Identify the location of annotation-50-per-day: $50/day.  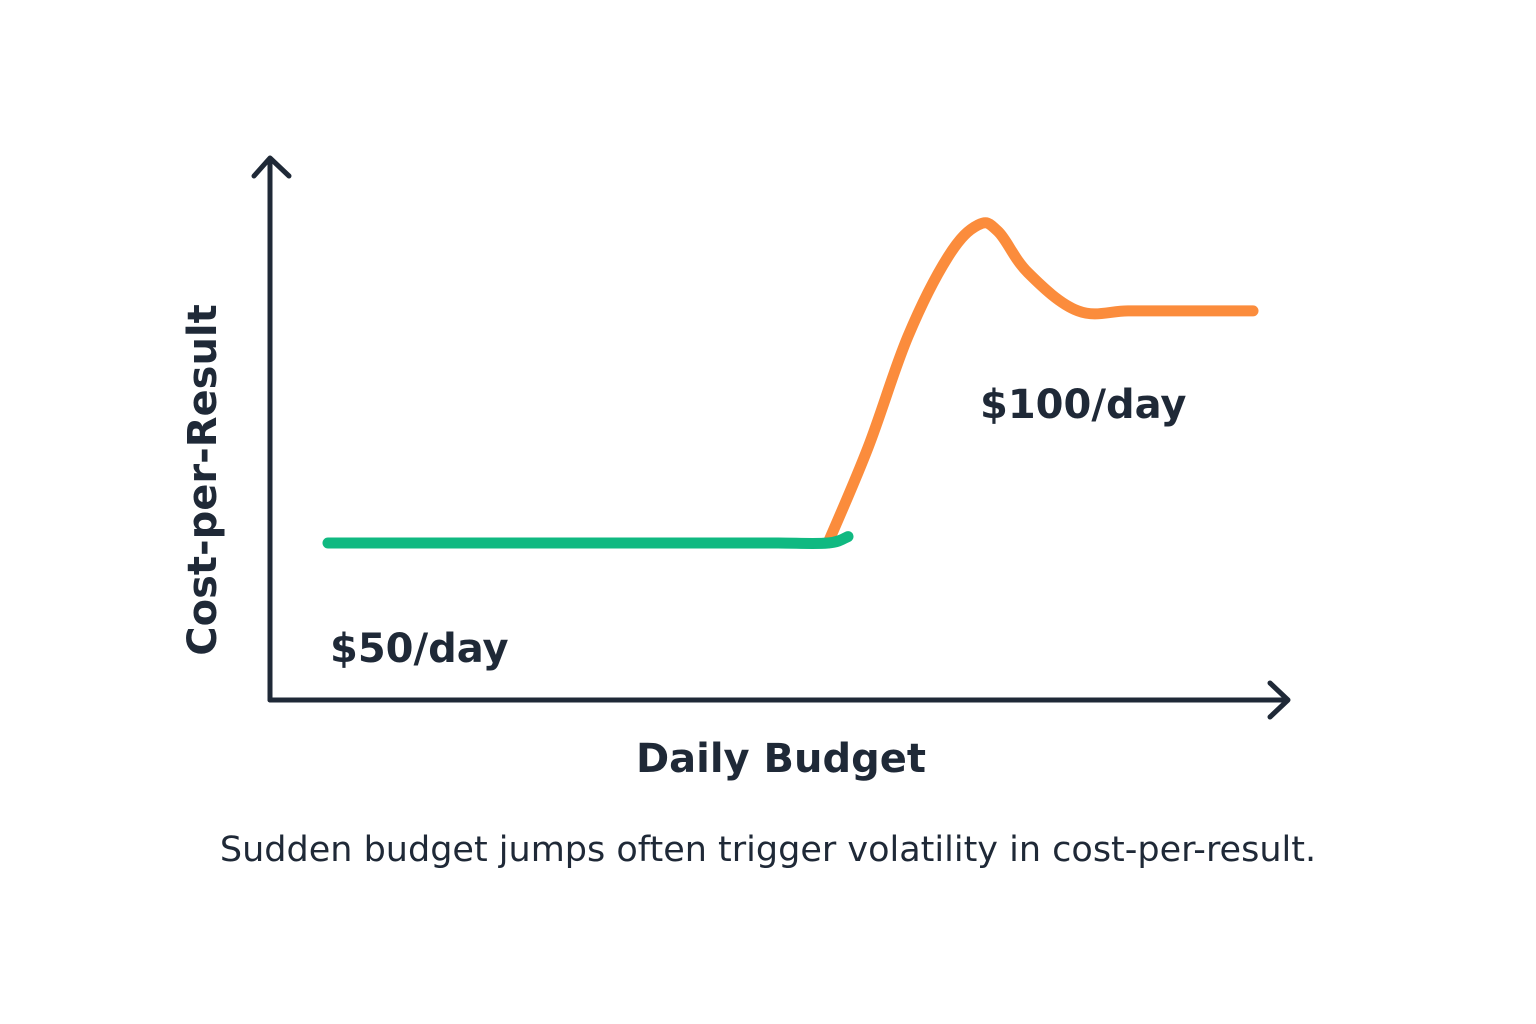
(419, 649).